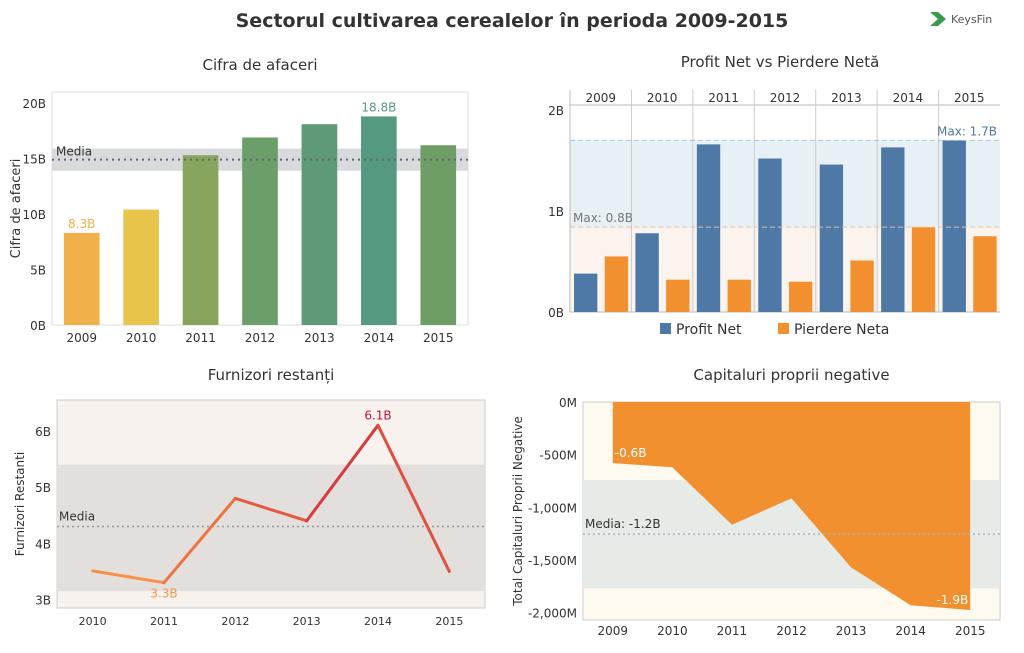  What do you see at coordinates (319, 338) in the screenshot?
I see `chart1-xtick: 2013` at bounding box center [319, 338].